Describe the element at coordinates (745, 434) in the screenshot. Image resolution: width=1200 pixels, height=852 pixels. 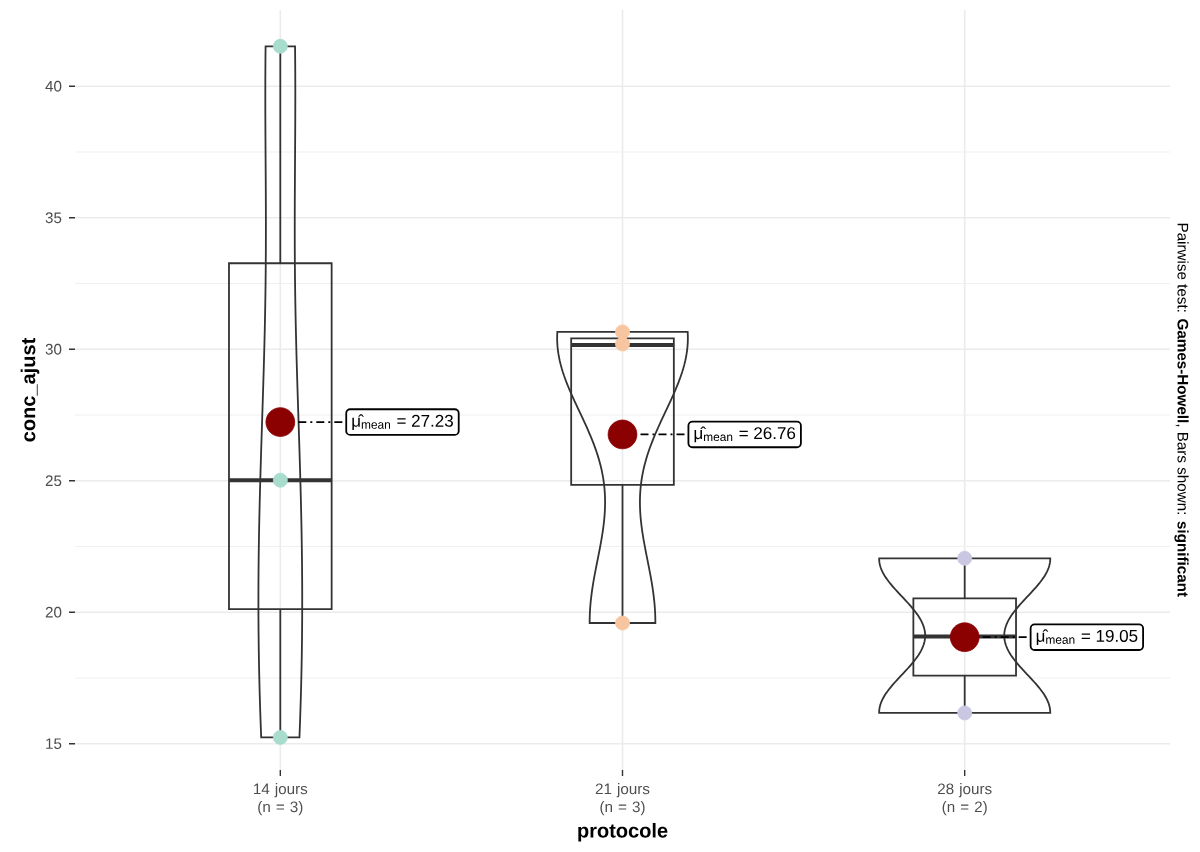
I see `annotation: μ̂$_{mean}$ = 26.76` at that location.